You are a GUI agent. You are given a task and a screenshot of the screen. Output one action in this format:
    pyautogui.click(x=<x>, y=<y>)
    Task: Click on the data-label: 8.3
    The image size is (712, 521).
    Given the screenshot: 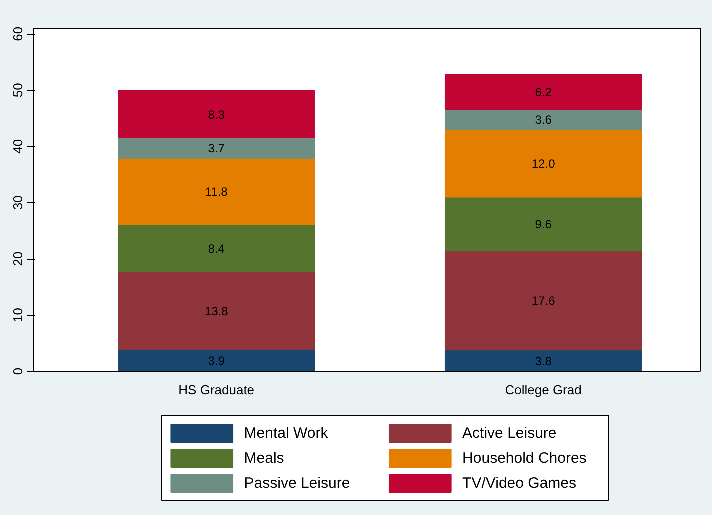 What is the action you would take?
    pyautogui.click(x=217, y=115)
    